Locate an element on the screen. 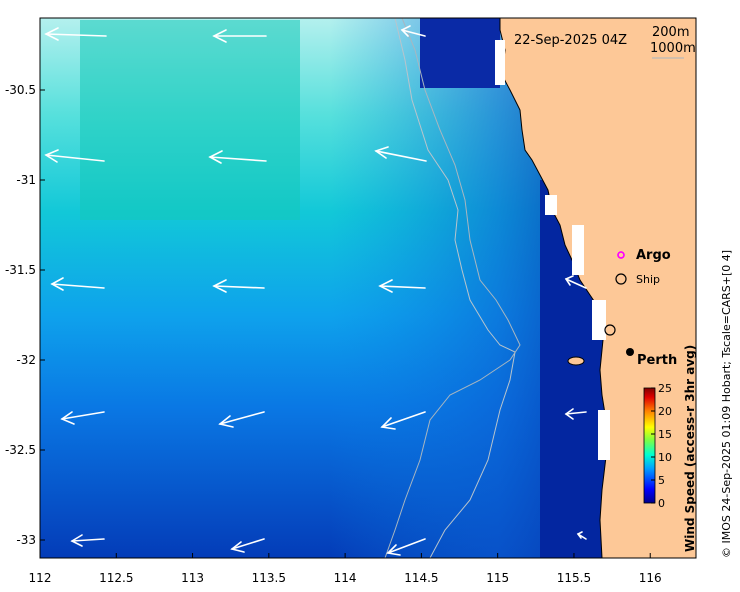  city-label-perth: Perth is located at coordinates (657, 360).